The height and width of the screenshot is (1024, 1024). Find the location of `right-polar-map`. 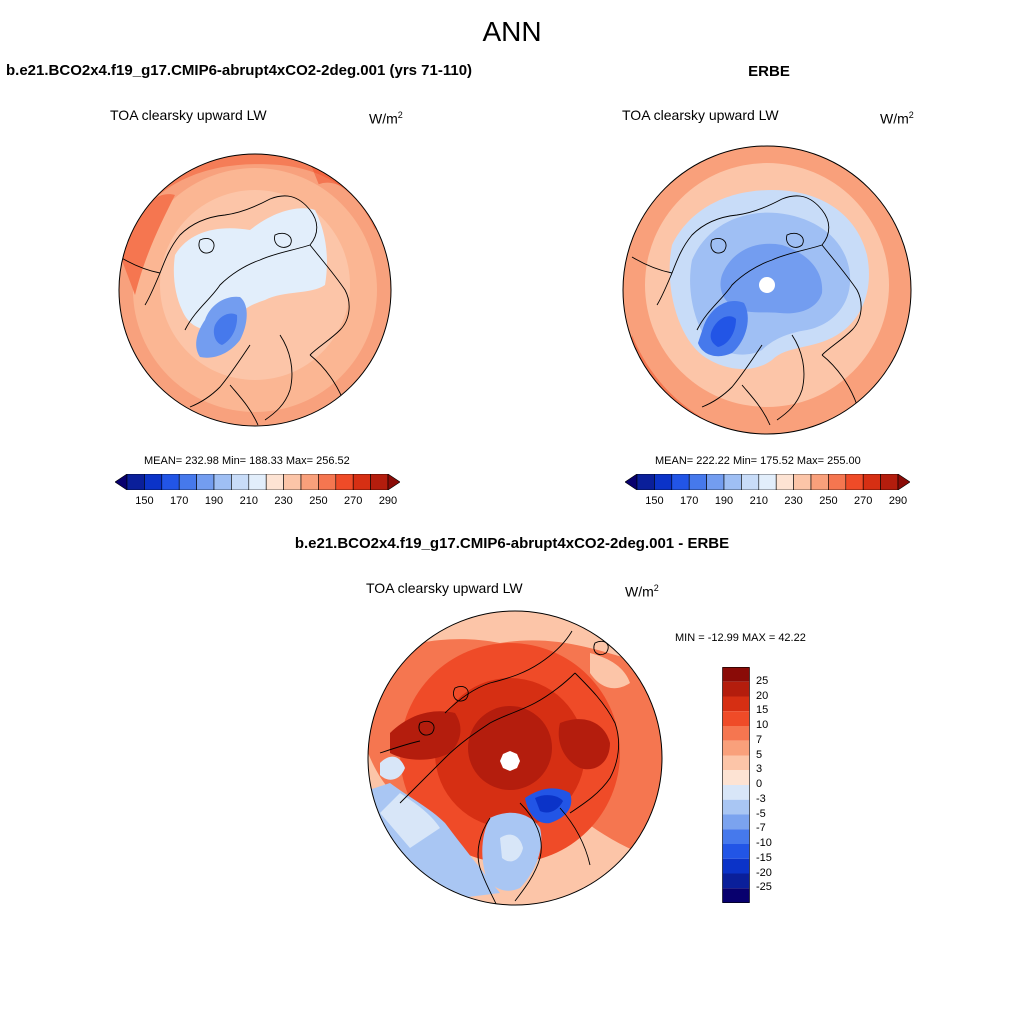

right-polar-map is located at coordinates (767, 290).